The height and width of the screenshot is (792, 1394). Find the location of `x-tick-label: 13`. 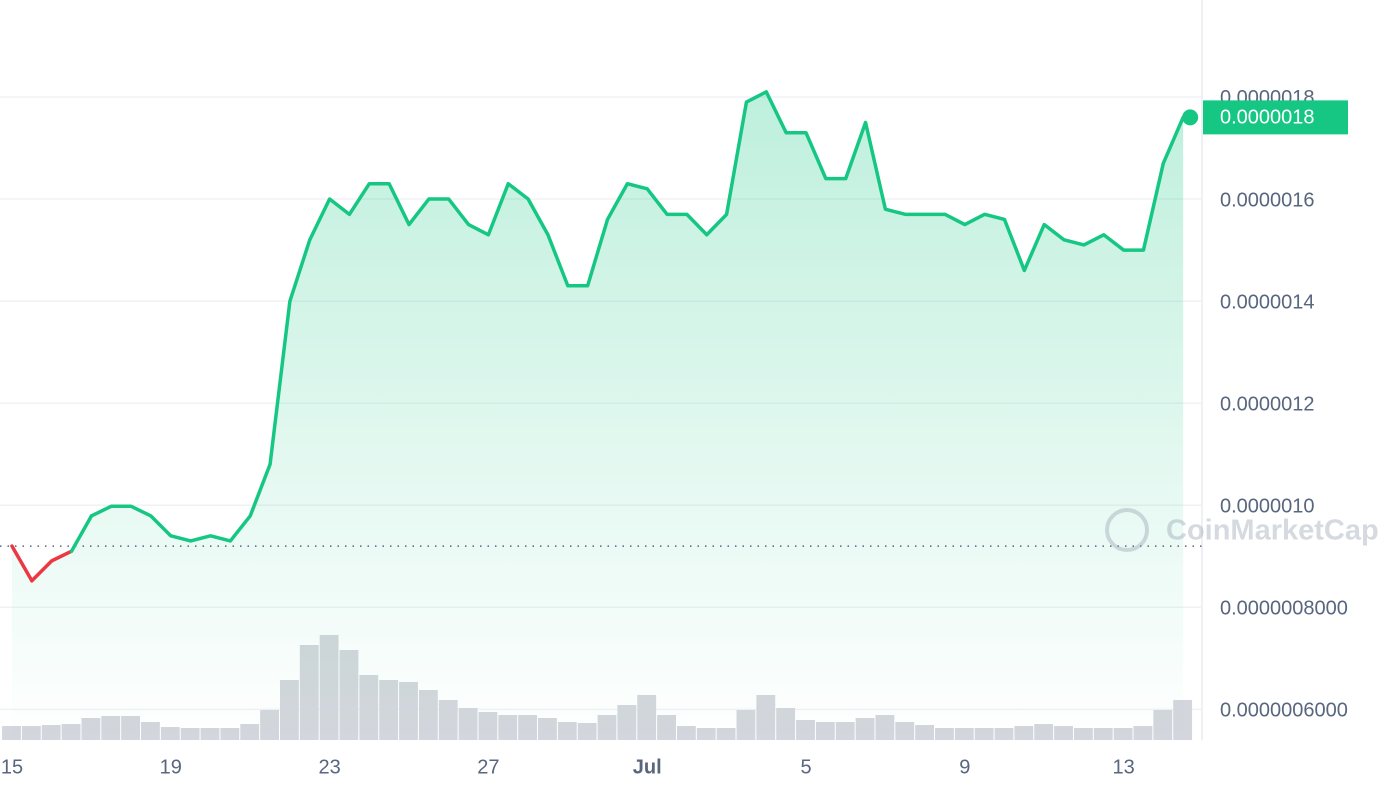

x-tick-label: 13 is located at coordinates (1123, 767).